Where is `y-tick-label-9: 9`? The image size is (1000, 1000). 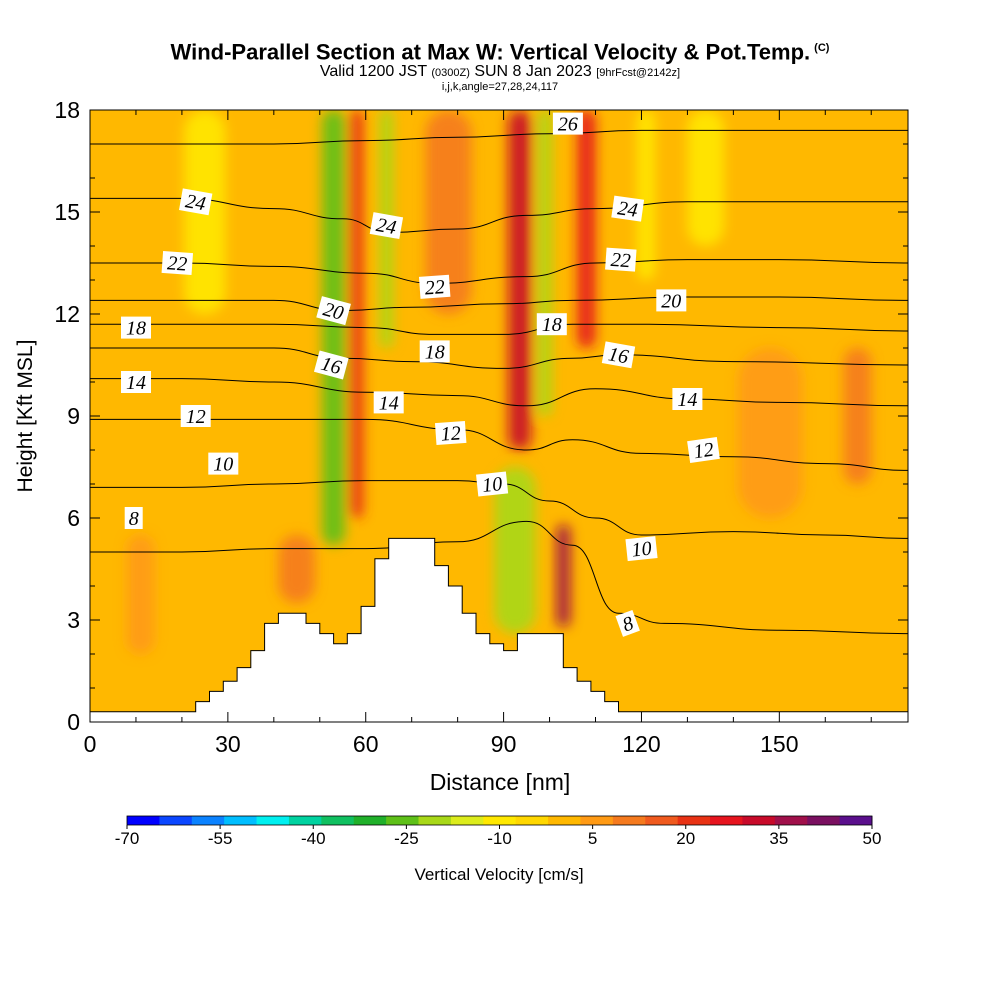 y-tick-label-9: 9 is located at coordinates (73, 416).